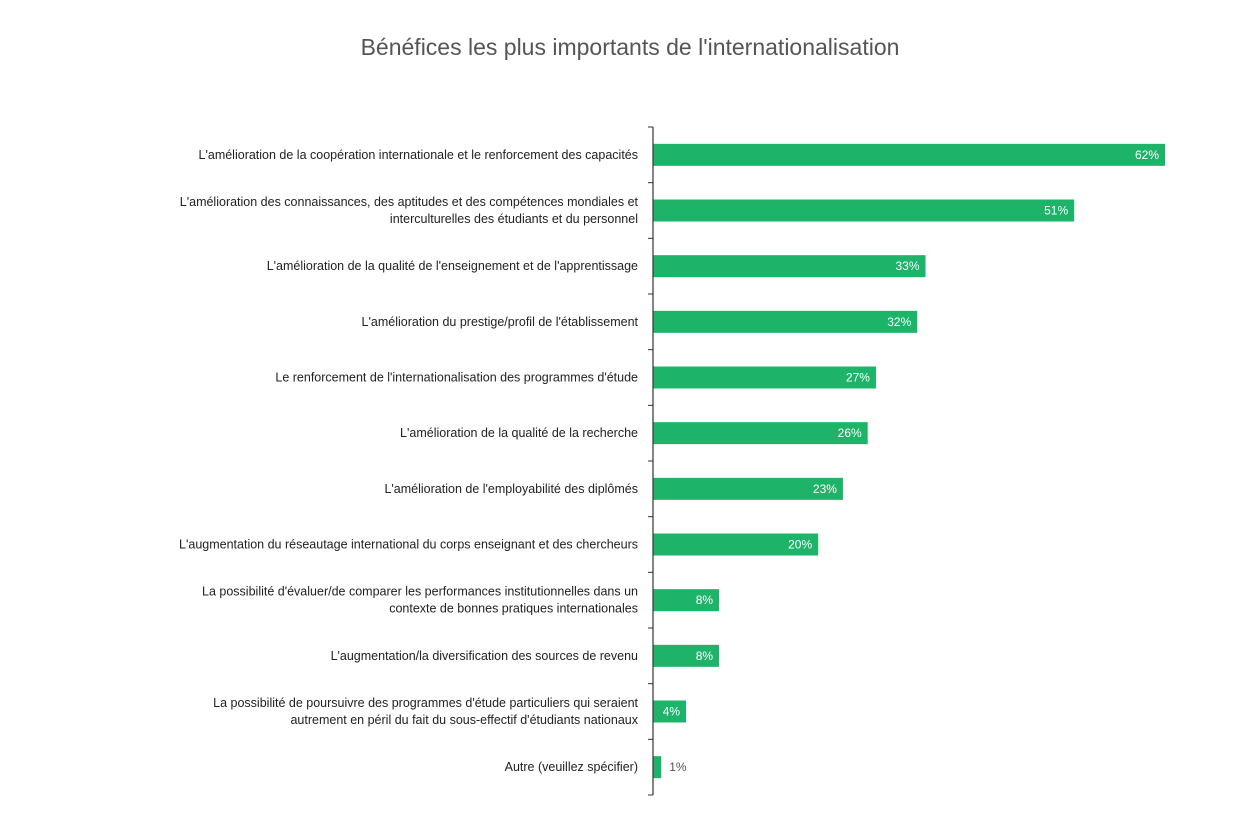  What do you see at coordinates (1056, 211) in the screenshot?
I see `value-label: 51%` at bounding box center [1056, 211].